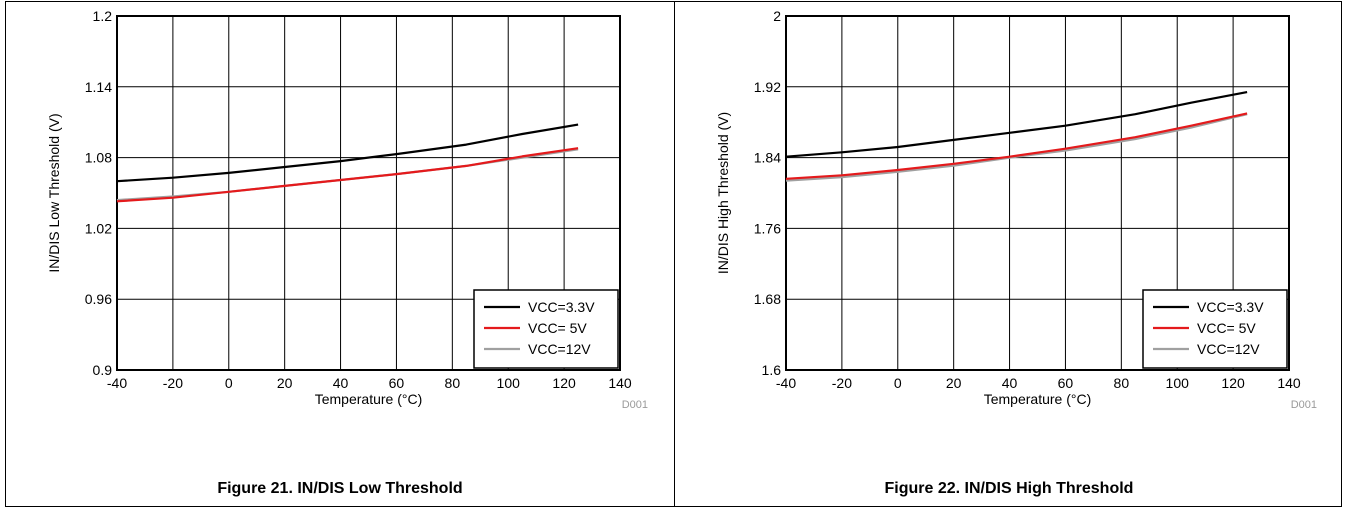 The image size is (1349, 512). What do you see at coordinates (767, 87) in the screenshot?
I see `y-tick-label: 1.92` at bounding box center [767, 87].